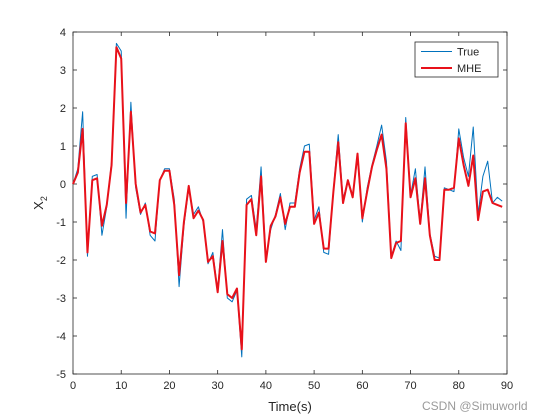 The width and height of the screenshot is (560, 420). Describe the element at coordinates (507, 386) in the screenshot. I see `x-tick-label: 90` at that location.